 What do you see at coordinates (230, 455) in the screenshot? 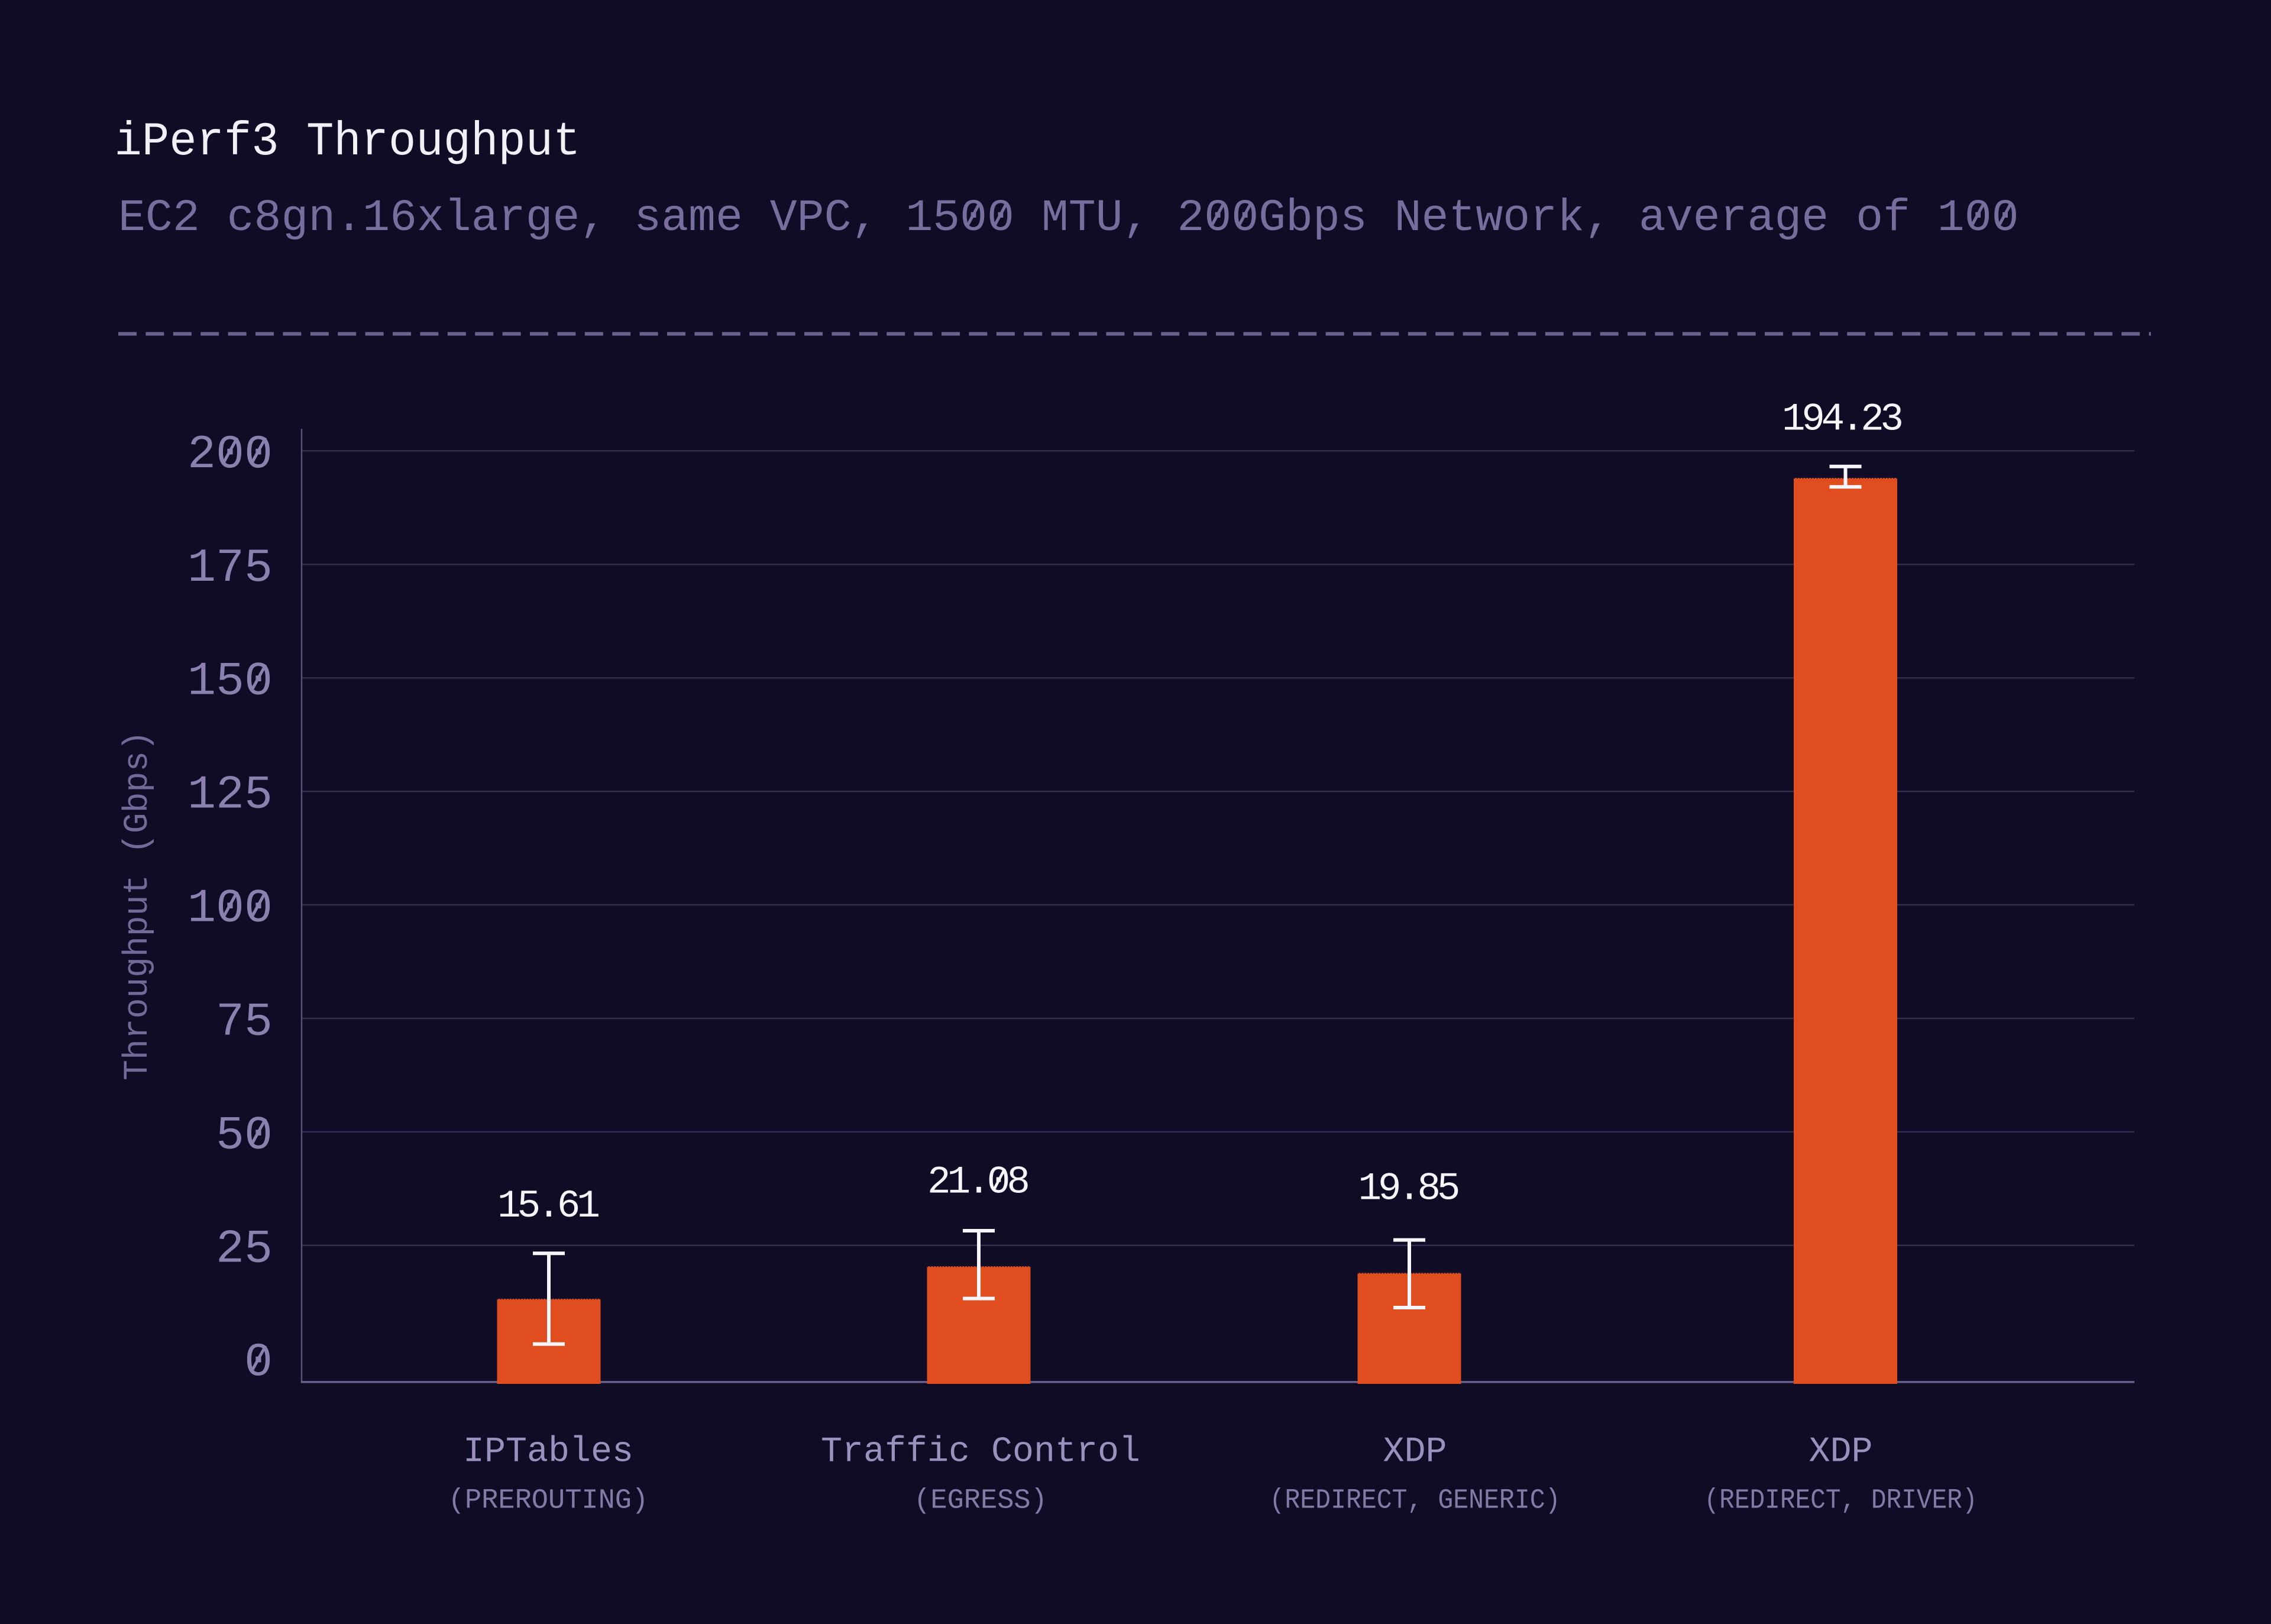
I see `svg-text: 200` at bounding box center [230, 455].